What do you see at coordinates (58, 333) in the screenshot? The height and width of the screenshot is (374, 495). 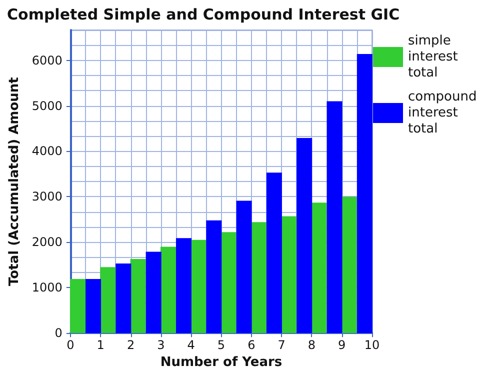 I see `y-tick-label: 0` at bounding box center [58, 333].